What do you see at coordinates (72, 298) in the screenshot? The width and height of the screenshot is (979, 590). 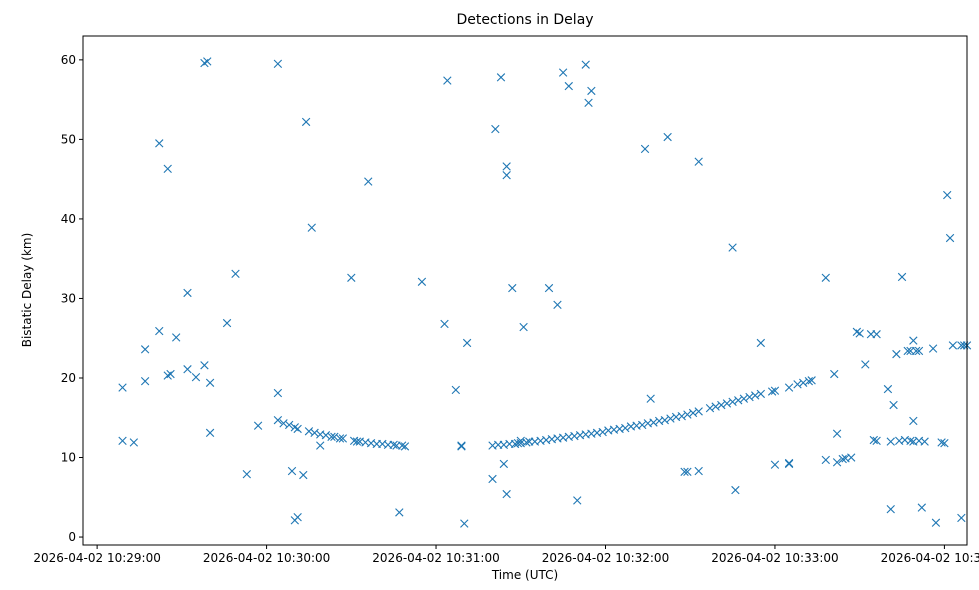 I see `y-axis-ticks: 0 10 20 30 40 50 60` at bounding box center [72, 298].